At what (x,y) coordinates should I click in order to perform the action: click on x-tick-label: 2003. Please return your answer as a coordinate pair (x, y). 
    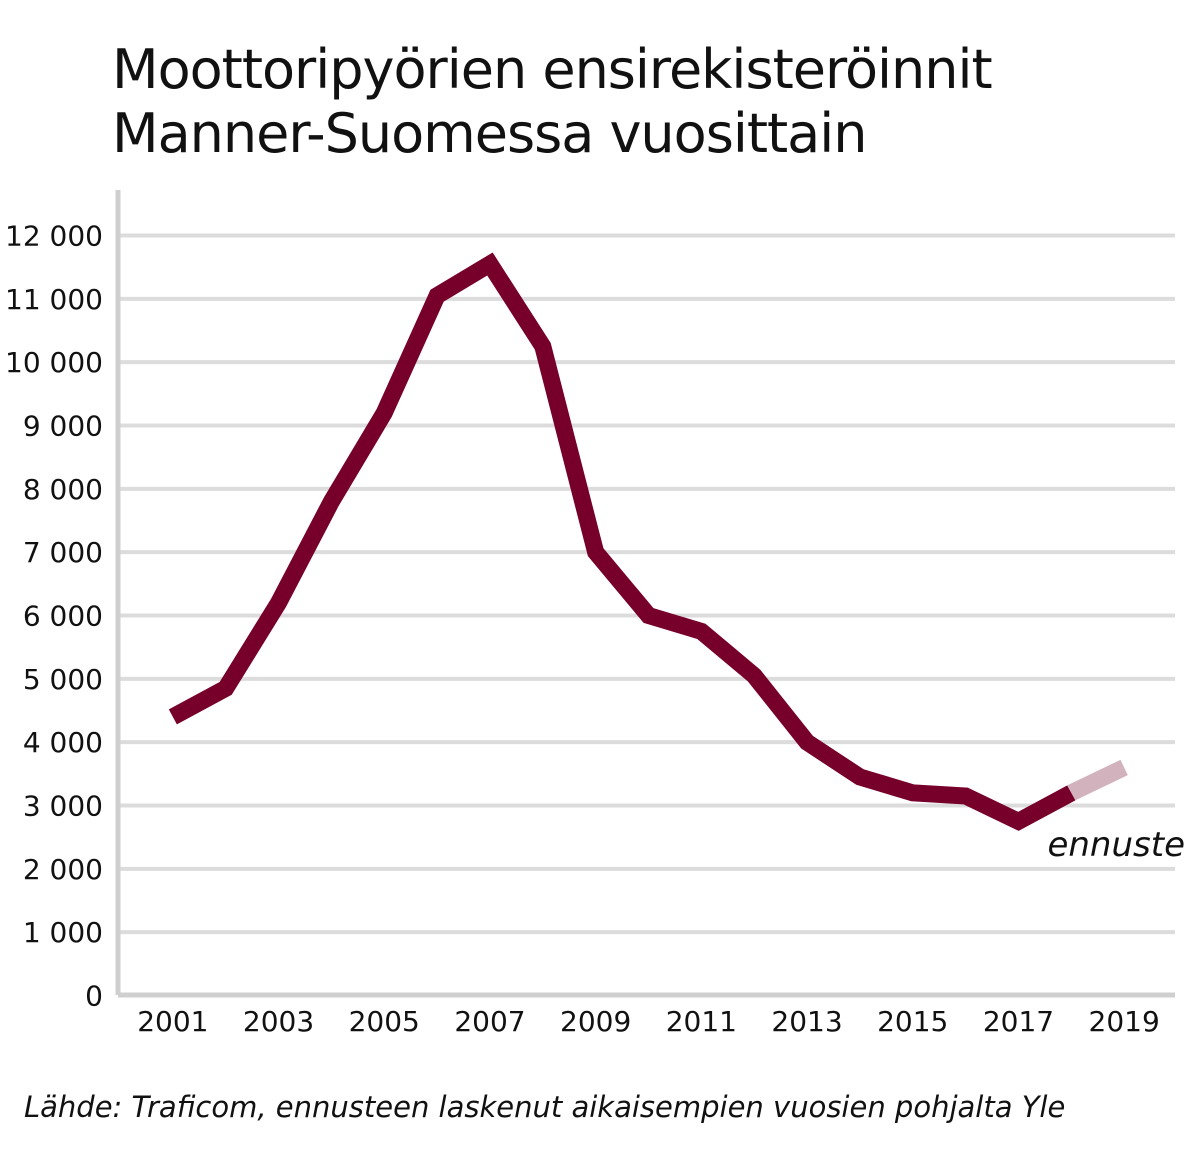
    Looking at the image, I should click on (278, 1021).